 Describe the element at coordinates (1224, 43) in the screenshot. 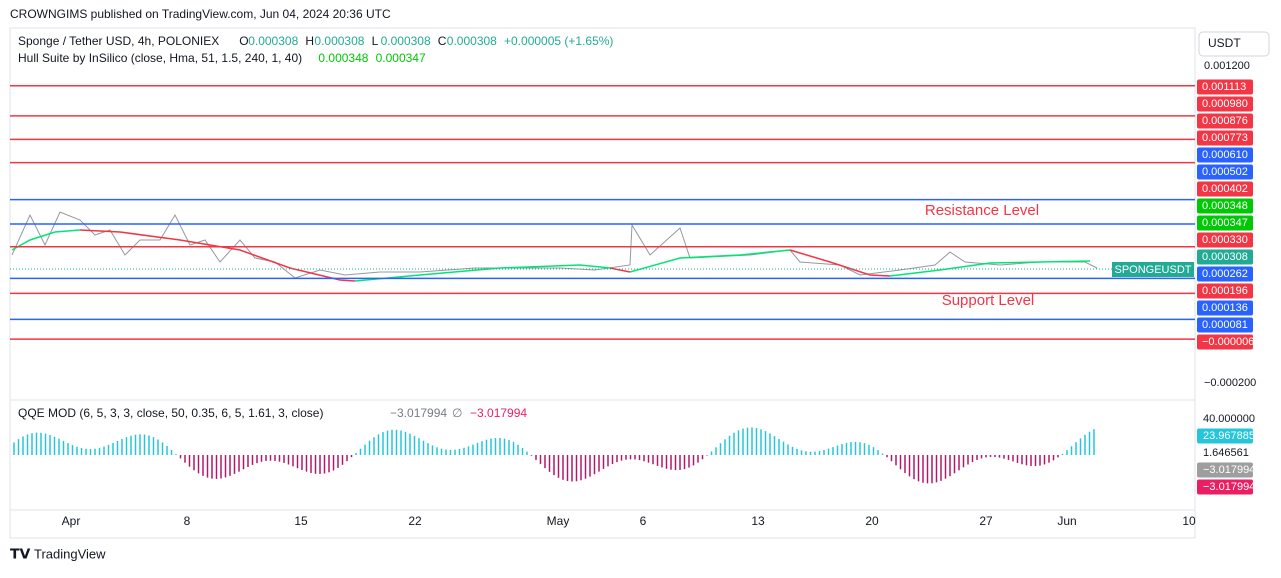

I see `currency: USDT` at that location.